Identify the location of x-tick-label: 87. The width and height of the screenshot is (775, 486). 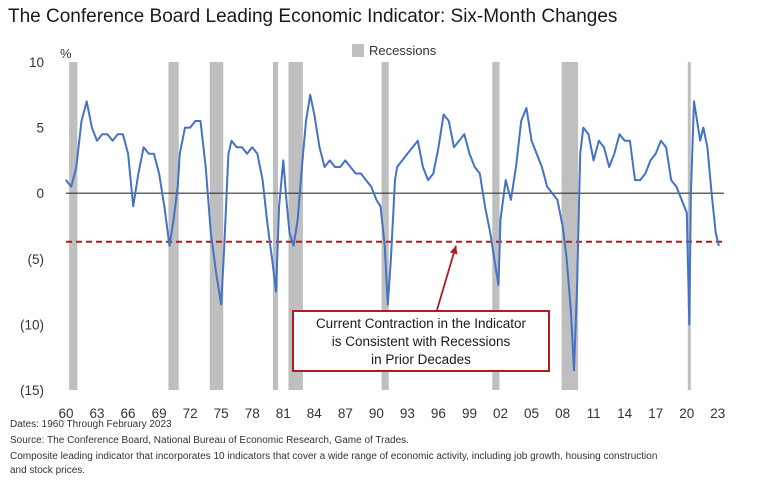
(345, 413).